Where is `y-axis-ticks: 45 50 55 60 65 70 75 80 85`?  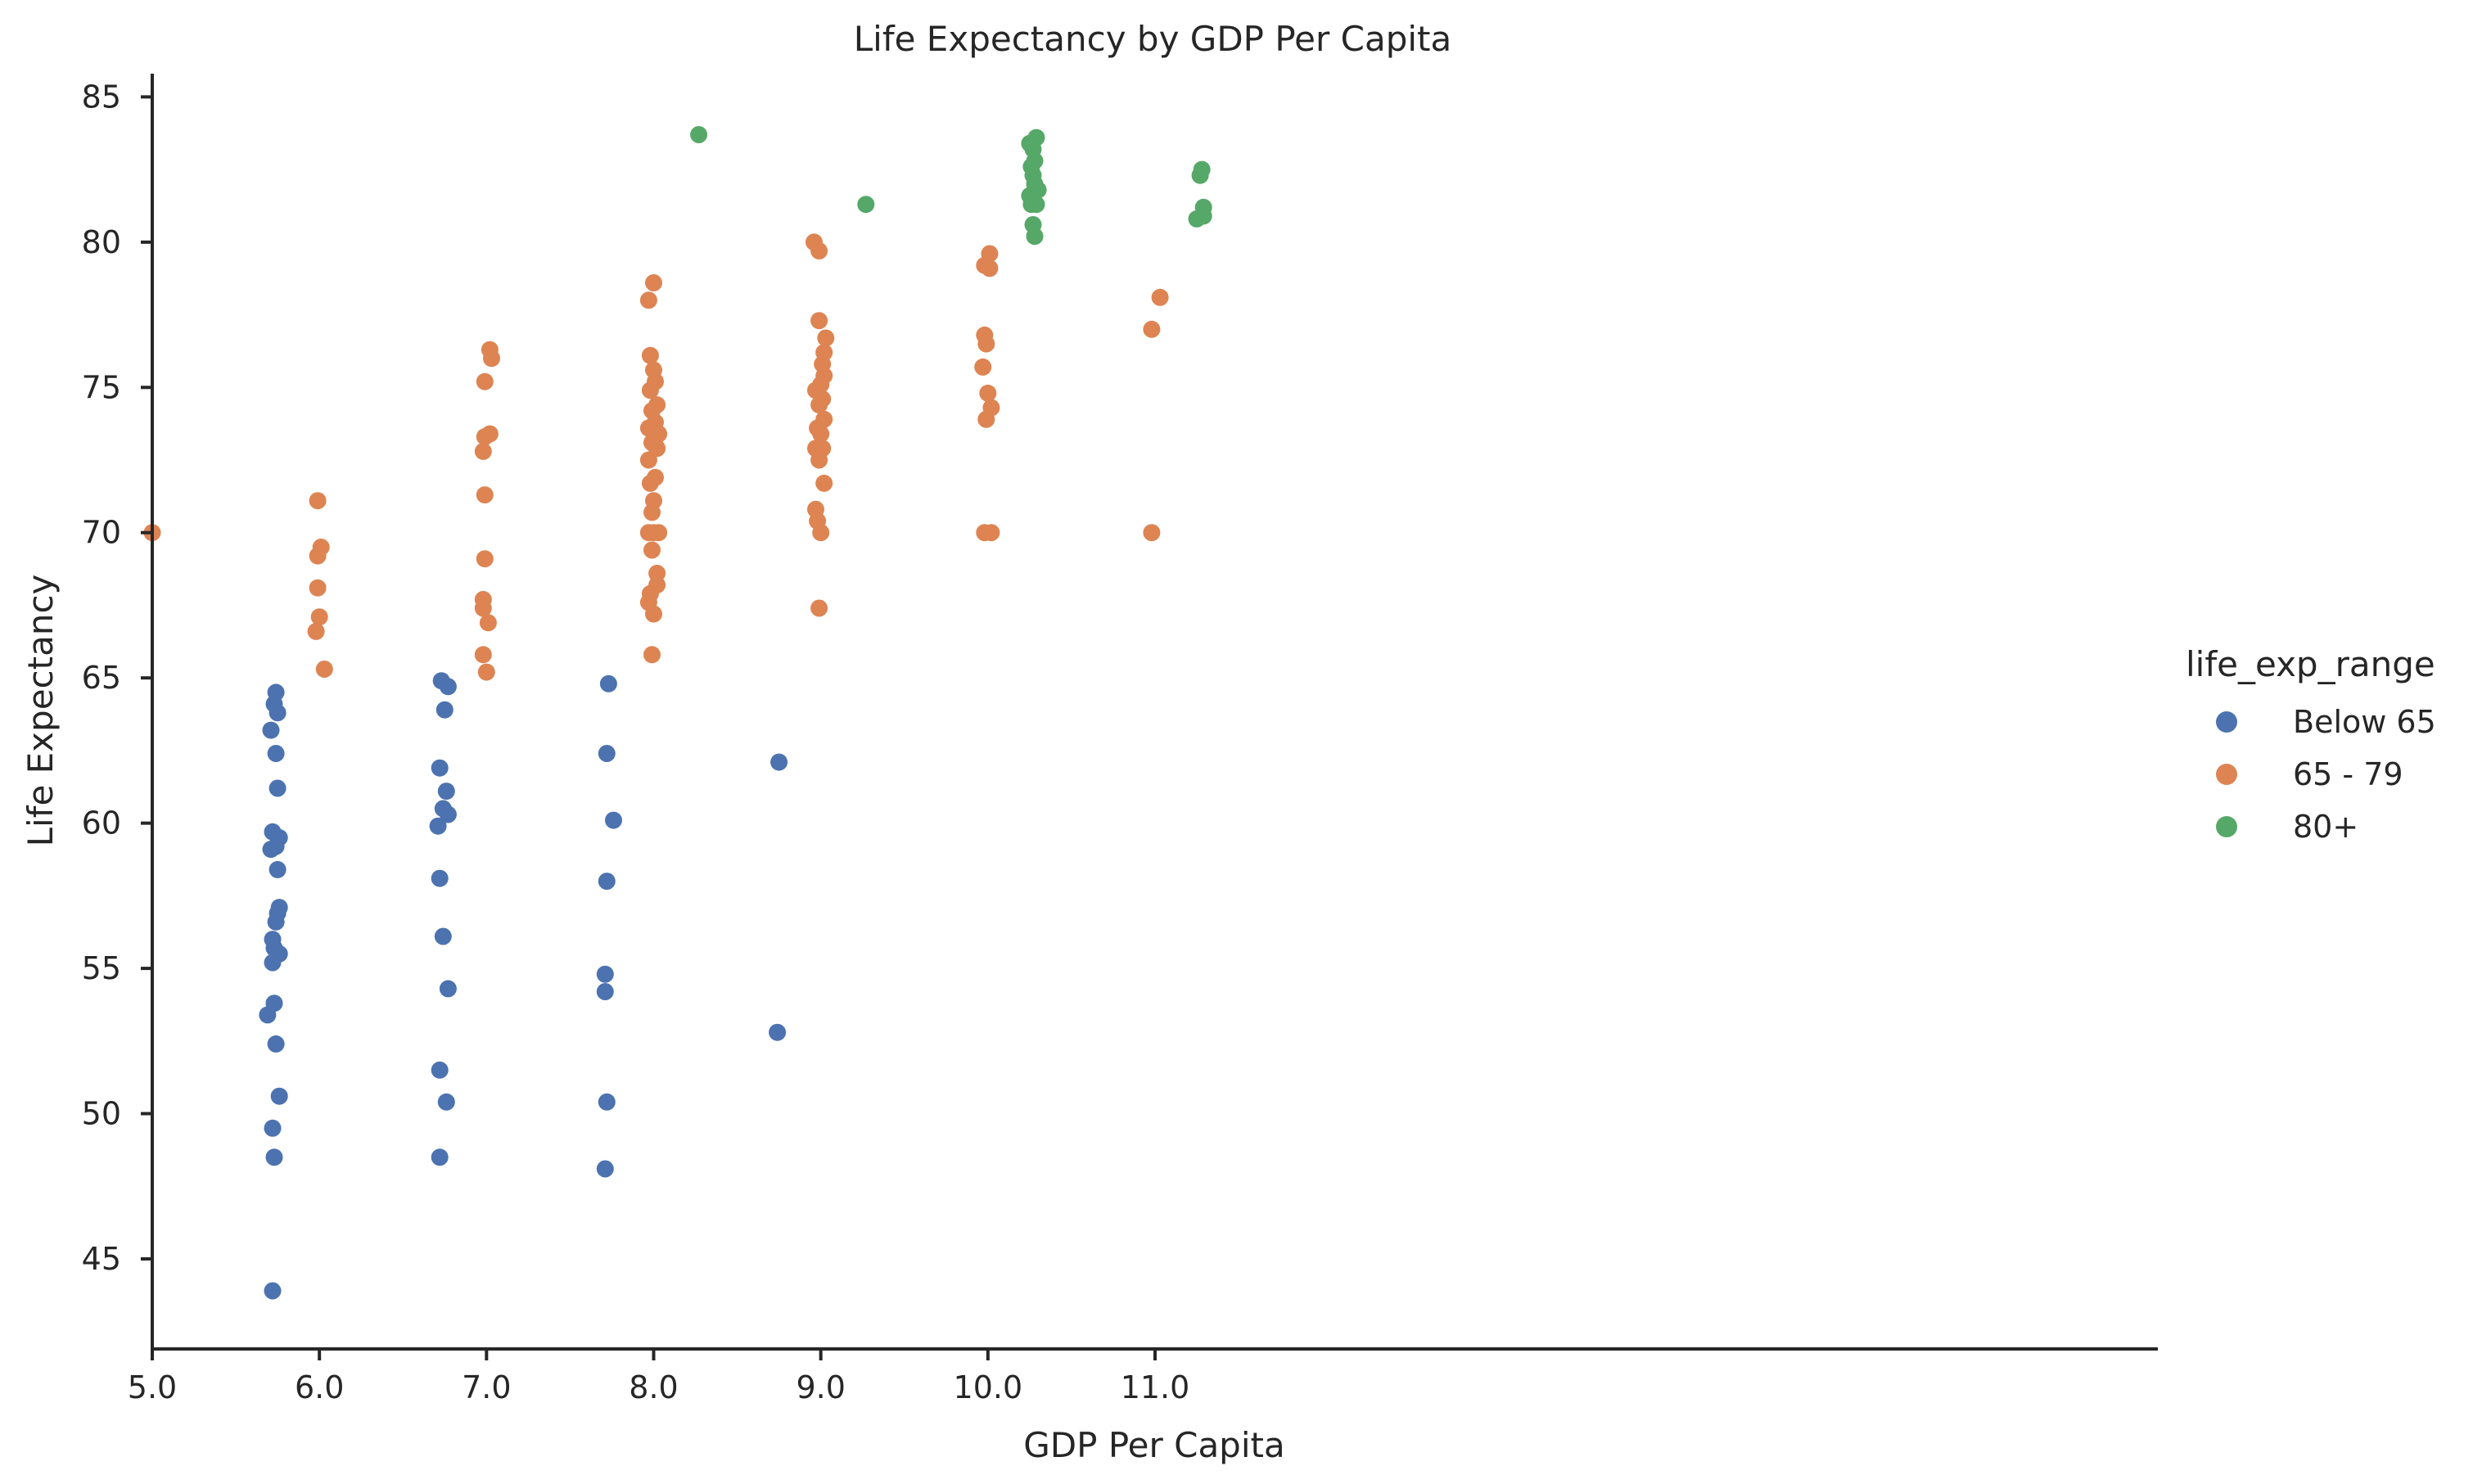
y-axis-ticks: 45 50 55 60 65 70 75 80 85 is located at coordinates (117, 678).